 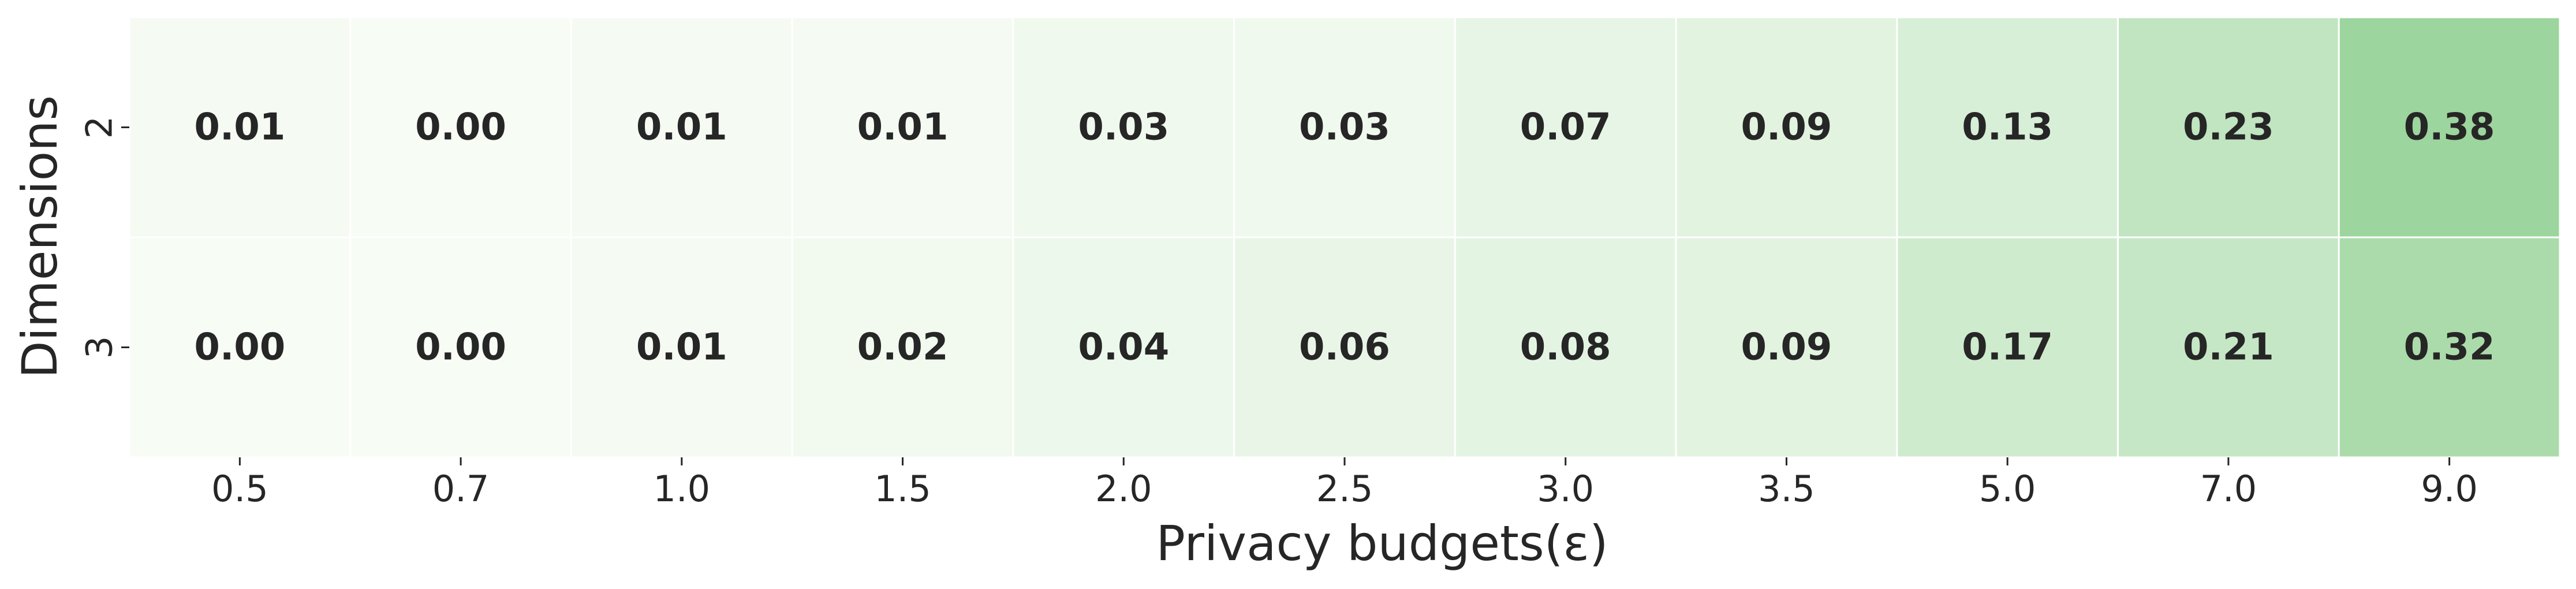 I want to click on x-tick-label: 3.5, so click(x=1786, y=489).